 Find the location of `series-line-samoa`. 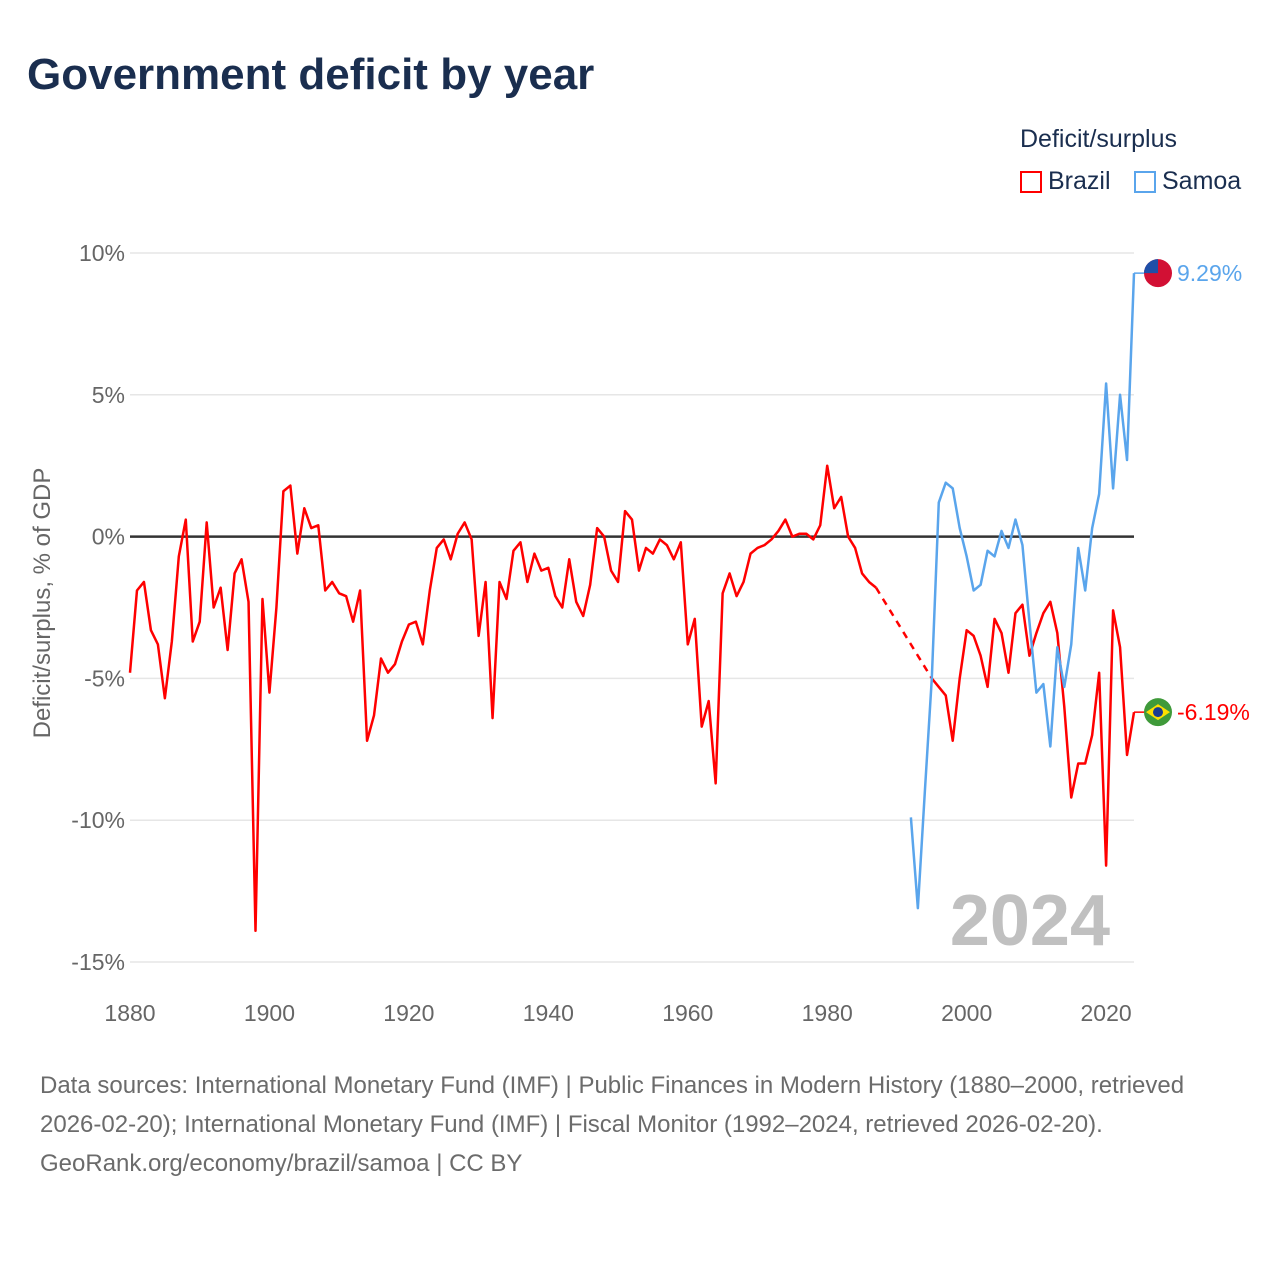

series-line-samoa is located at coordinates (1022, 591).